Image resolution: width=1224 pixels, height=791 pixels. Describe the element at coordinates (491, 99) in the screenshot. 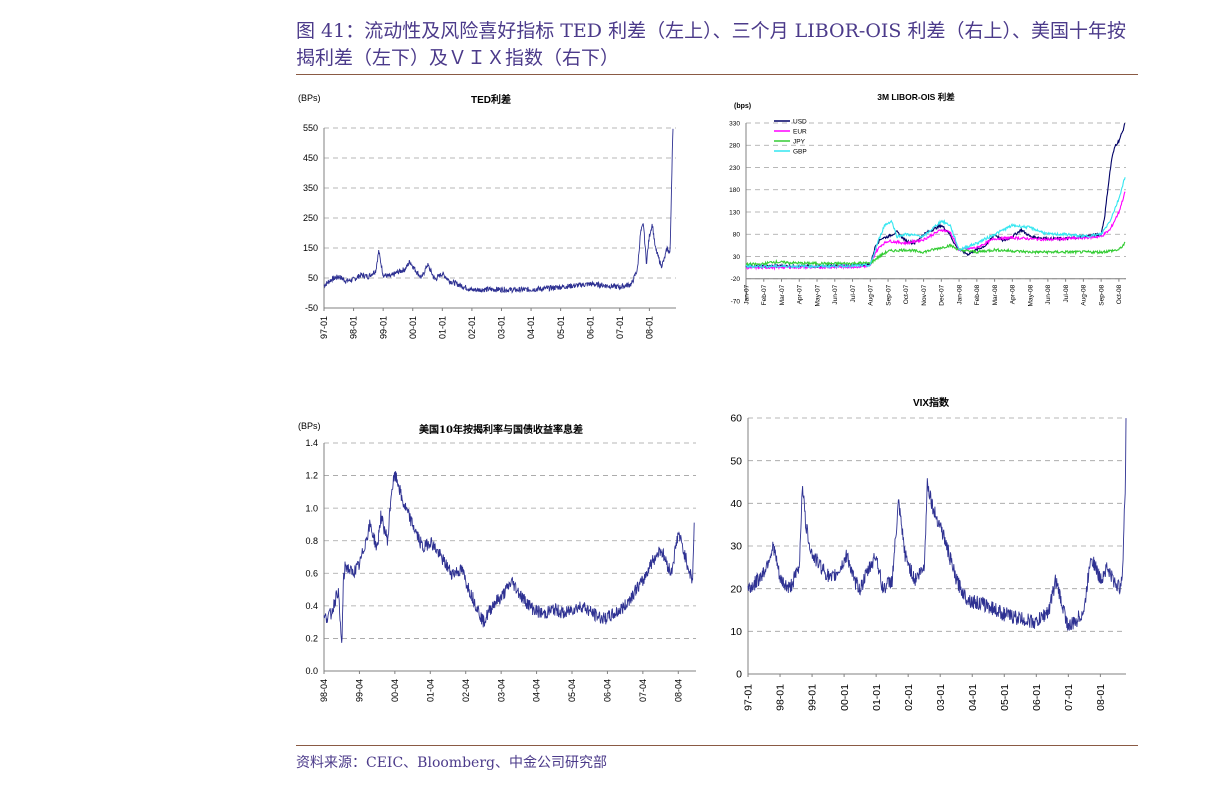

I see `chart-title: TED利差` at that location.